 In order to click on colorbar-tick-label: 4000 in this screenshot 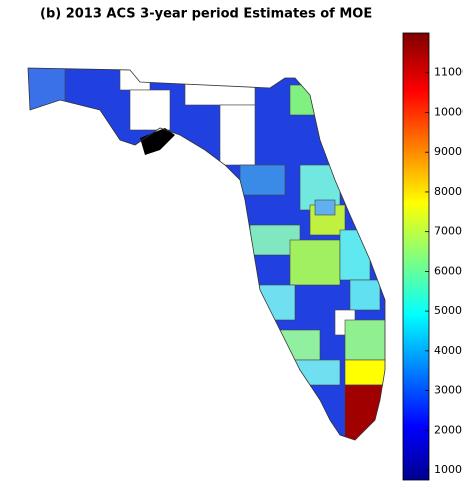, I will do `click(448, 350)`.